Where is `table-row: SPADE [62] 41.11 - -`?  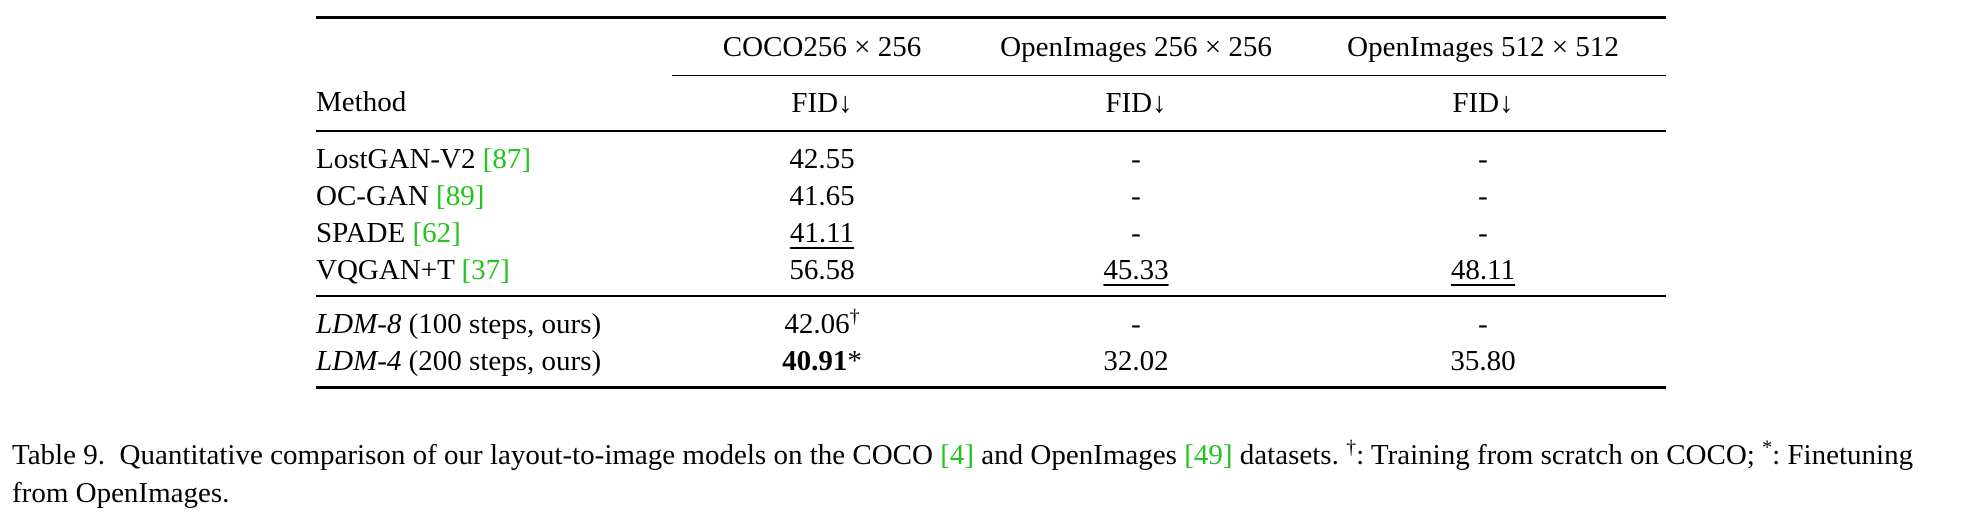 table-row: SPADE [62] 41.11 - - is located at coordinates (991, 233).